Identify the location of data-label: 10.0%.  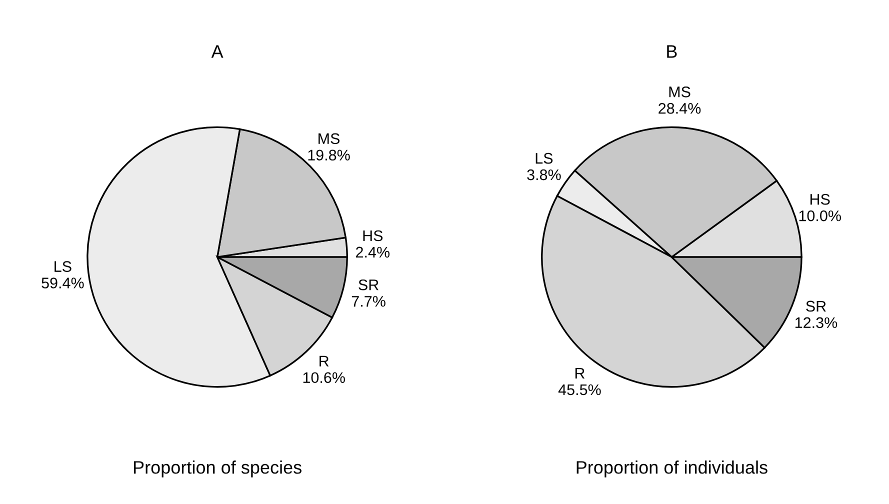
(820, 216).